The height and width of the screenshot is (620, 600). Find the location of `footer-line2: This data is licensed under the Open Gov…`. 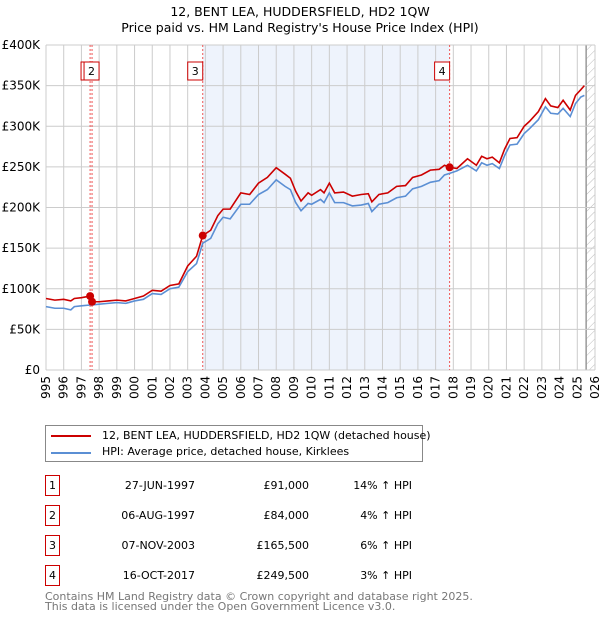

footer-line2: This data is licensed under the Open Gov… is located at coordinates (220, 606).